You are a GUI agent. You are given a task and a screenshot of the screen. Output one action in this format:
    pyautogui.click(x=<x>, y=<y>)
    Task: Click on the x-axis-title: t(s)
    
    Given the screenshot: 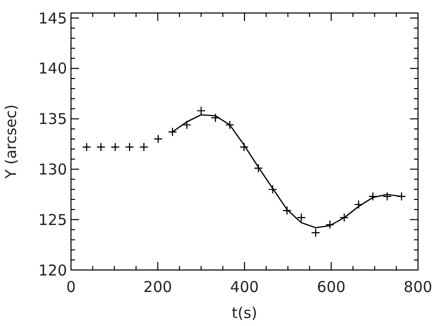 What is the action you would take?
    pyautogui.click(x=245, y=313)
    